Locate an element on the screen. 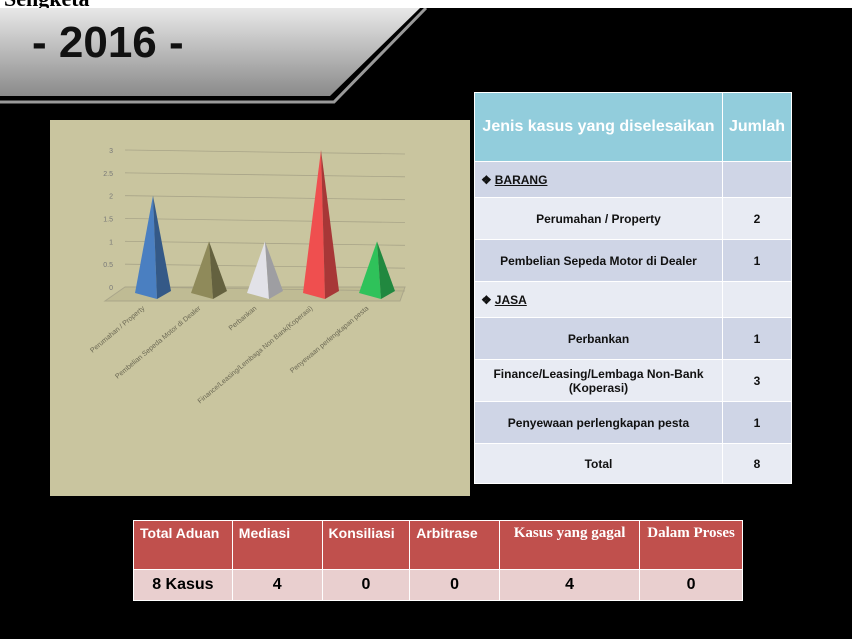 This screenshot has height=639, width=852. summary-column: Total Aduan is located at coordinates (183, 545).